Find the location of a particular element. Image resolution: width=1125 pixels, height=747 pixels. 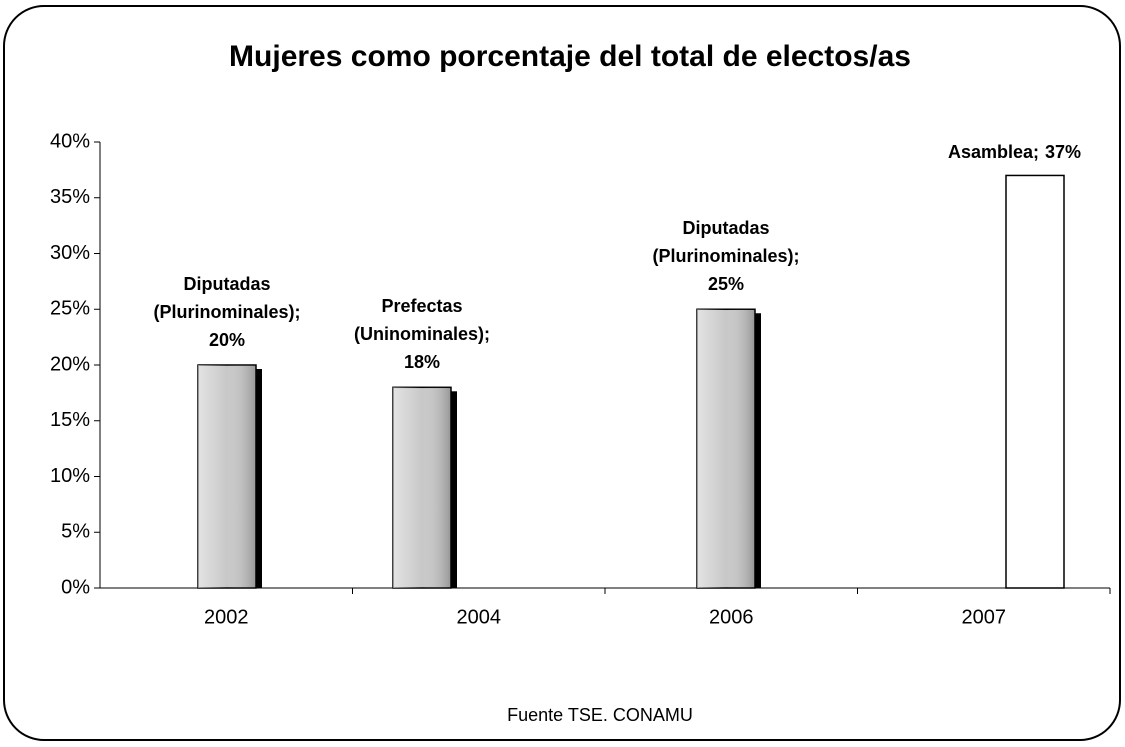

value-label: 20% is located at coordinates (227, 340).